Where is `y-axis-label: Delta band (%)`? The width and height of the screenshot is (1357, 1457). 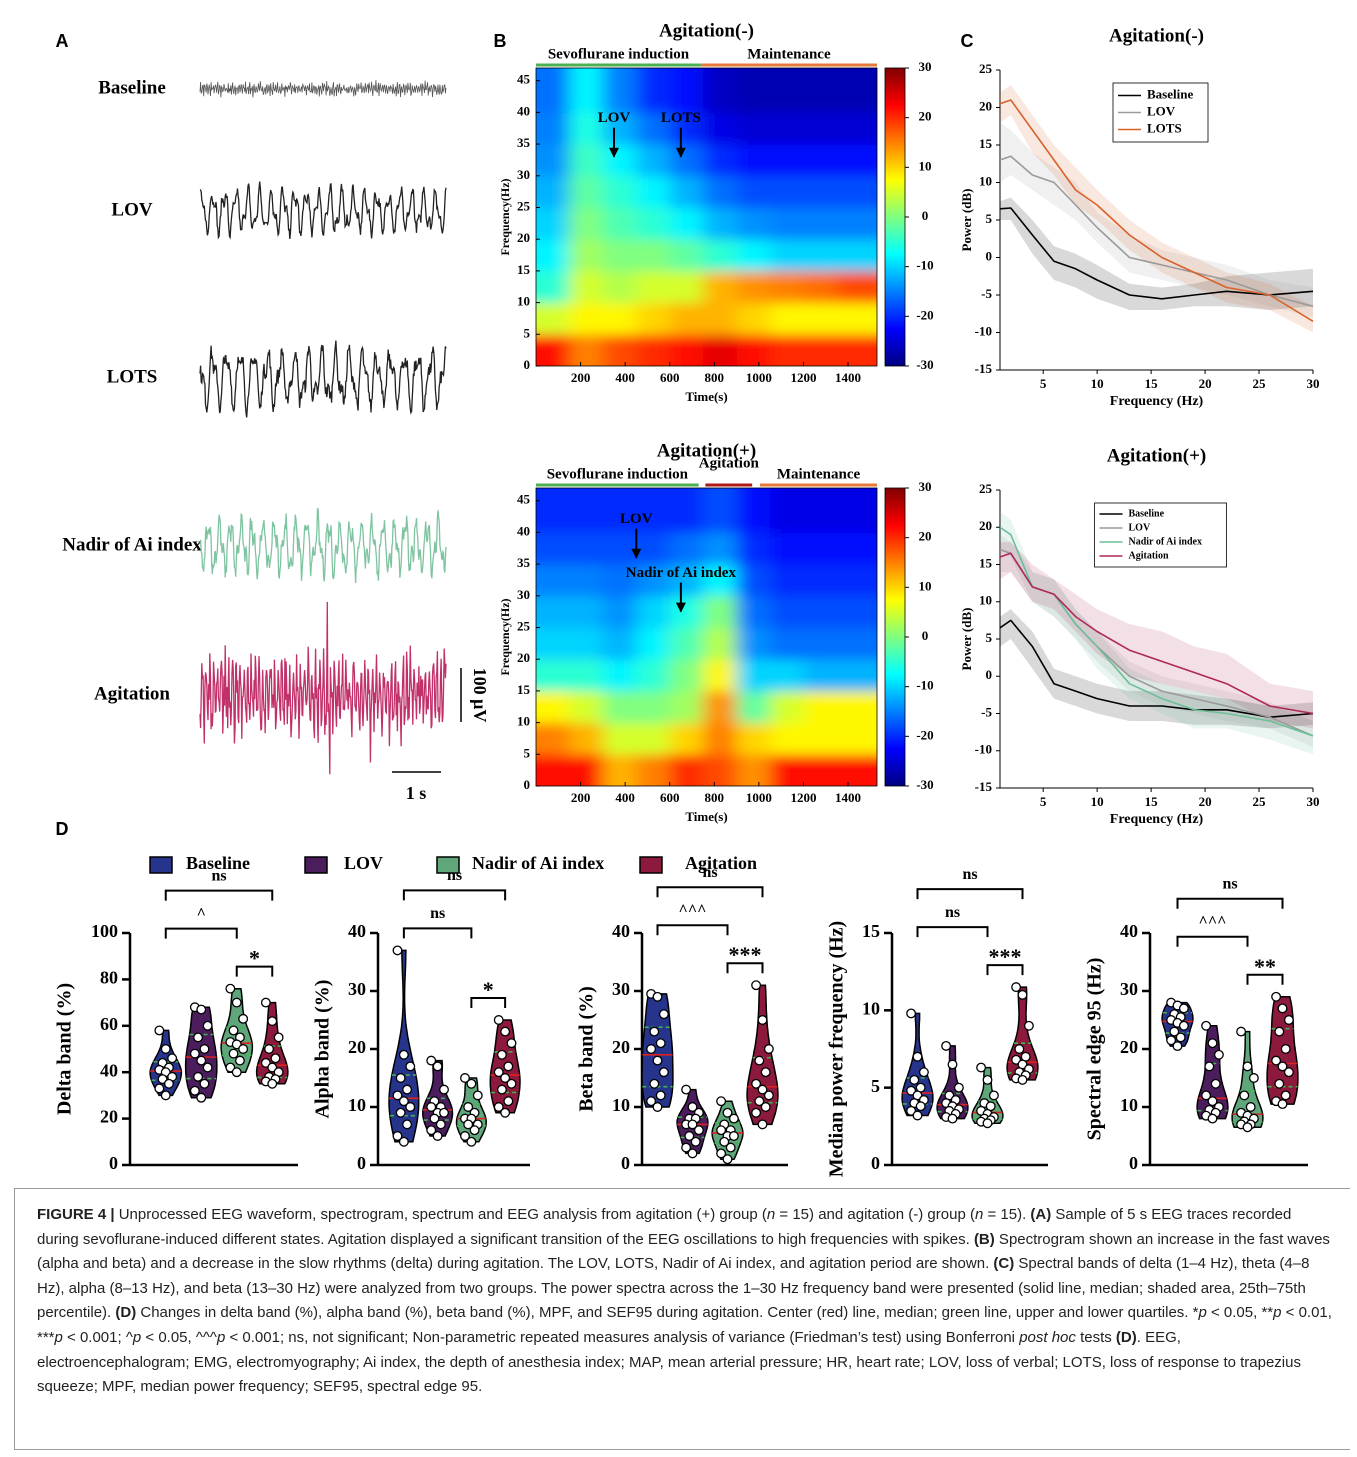
y-axis-label: Delta band (%) is located at coordinates (65, 1049).